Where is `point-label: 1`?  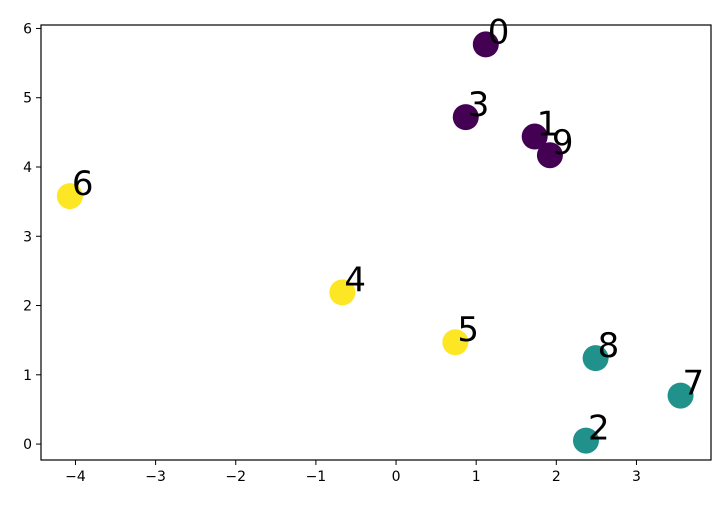 point-label: 1 is located at coordinates (548, 125).